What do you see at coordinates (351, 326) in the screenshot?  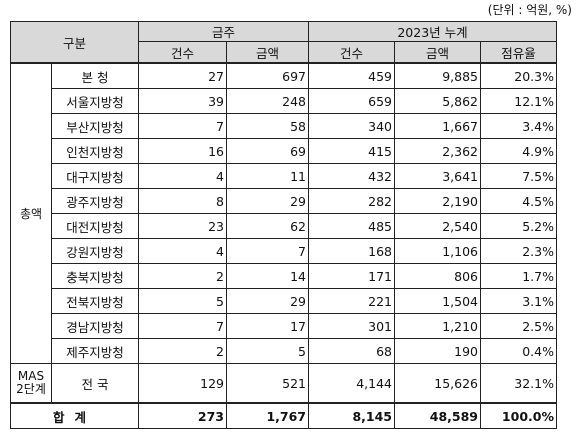 I see `ytd-count: 301` at bounding box center [351, 326].